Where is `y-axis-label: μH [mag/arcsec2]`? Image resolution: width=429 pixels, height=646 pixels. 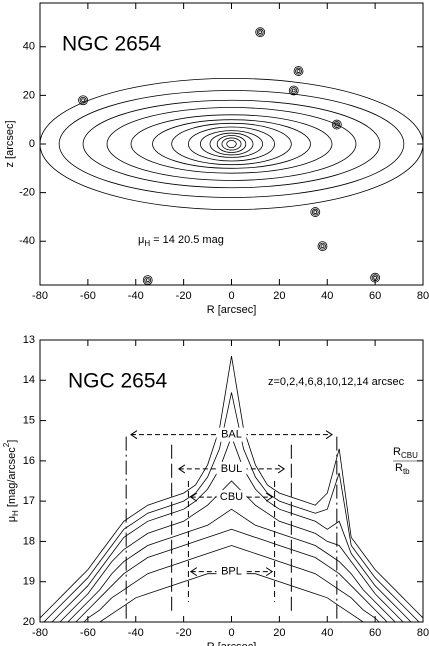 y-axis-label: μH [mag/arcsec2] is located at coordinates (11, 481).